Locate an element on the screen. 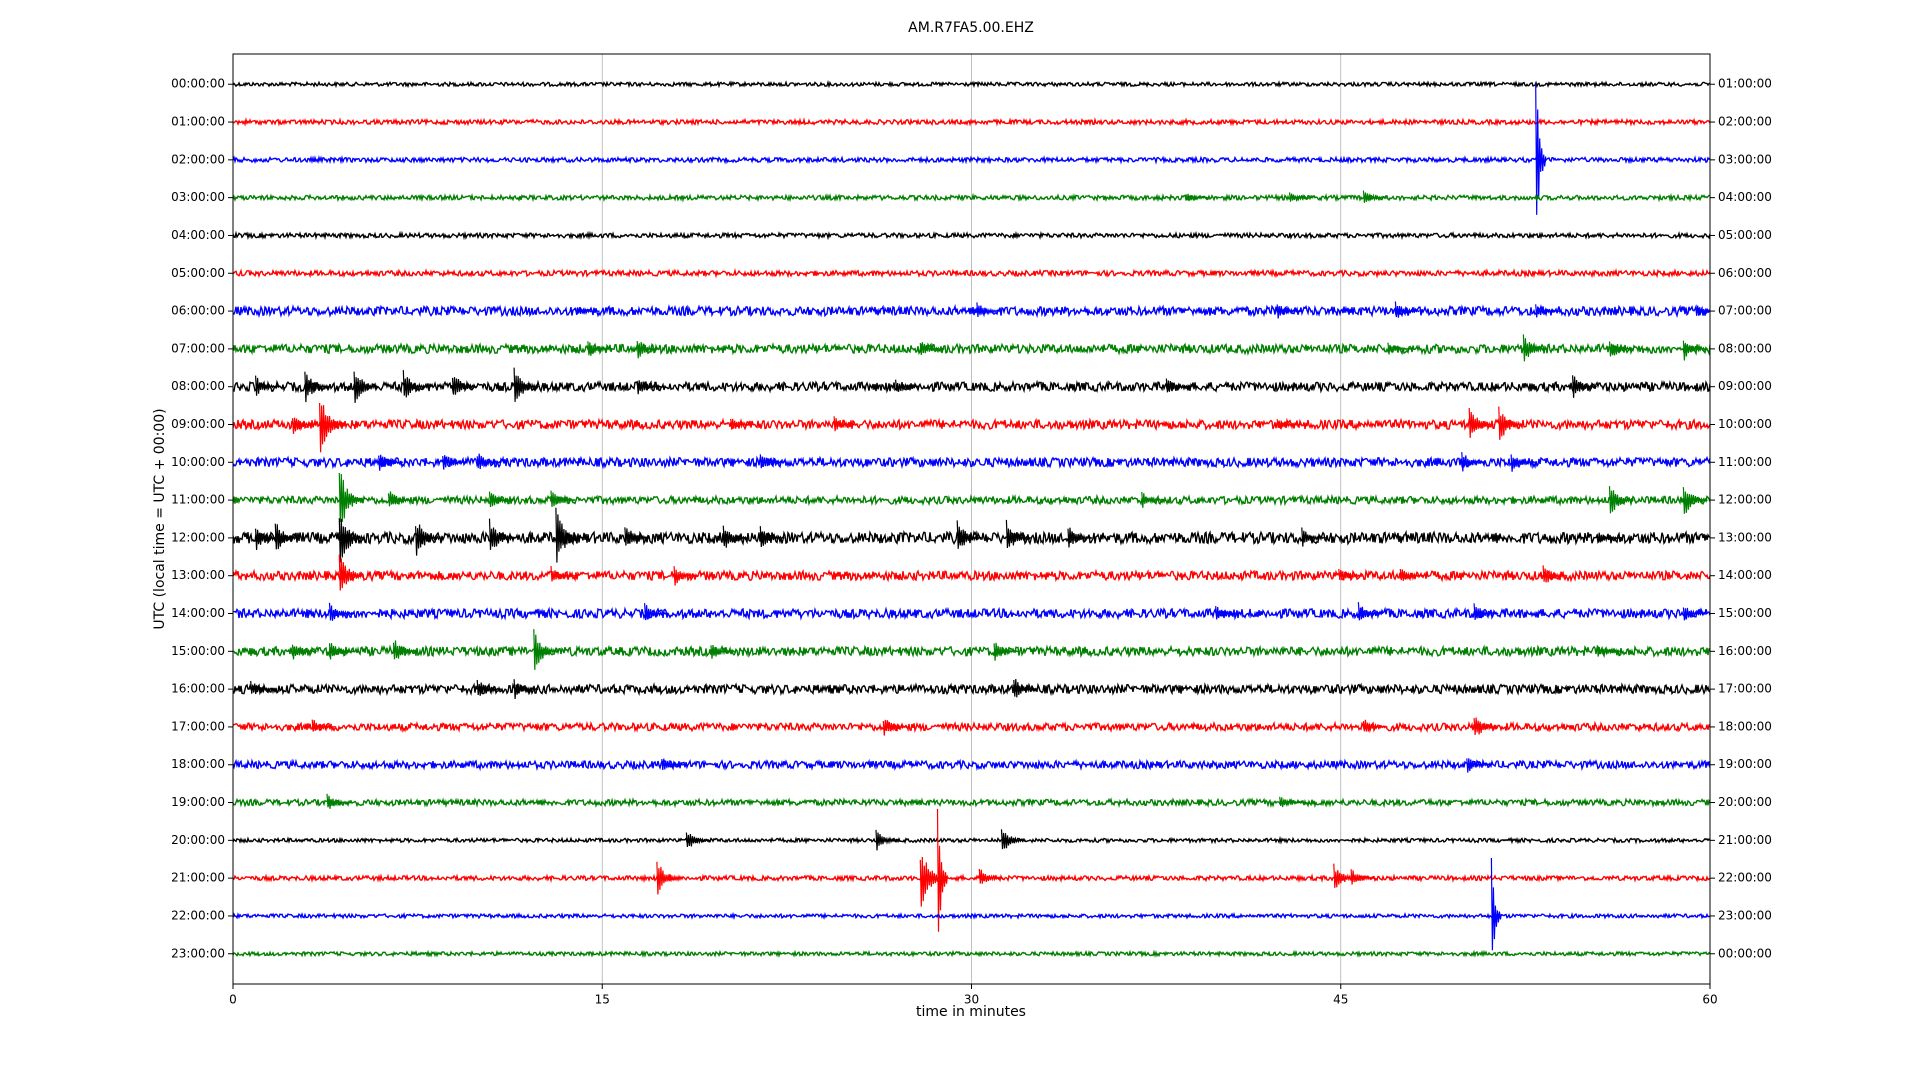 This screenshot has width=1920, height=1080. y-tick-label: 19:00:00 is located at coordinates (198, 802).